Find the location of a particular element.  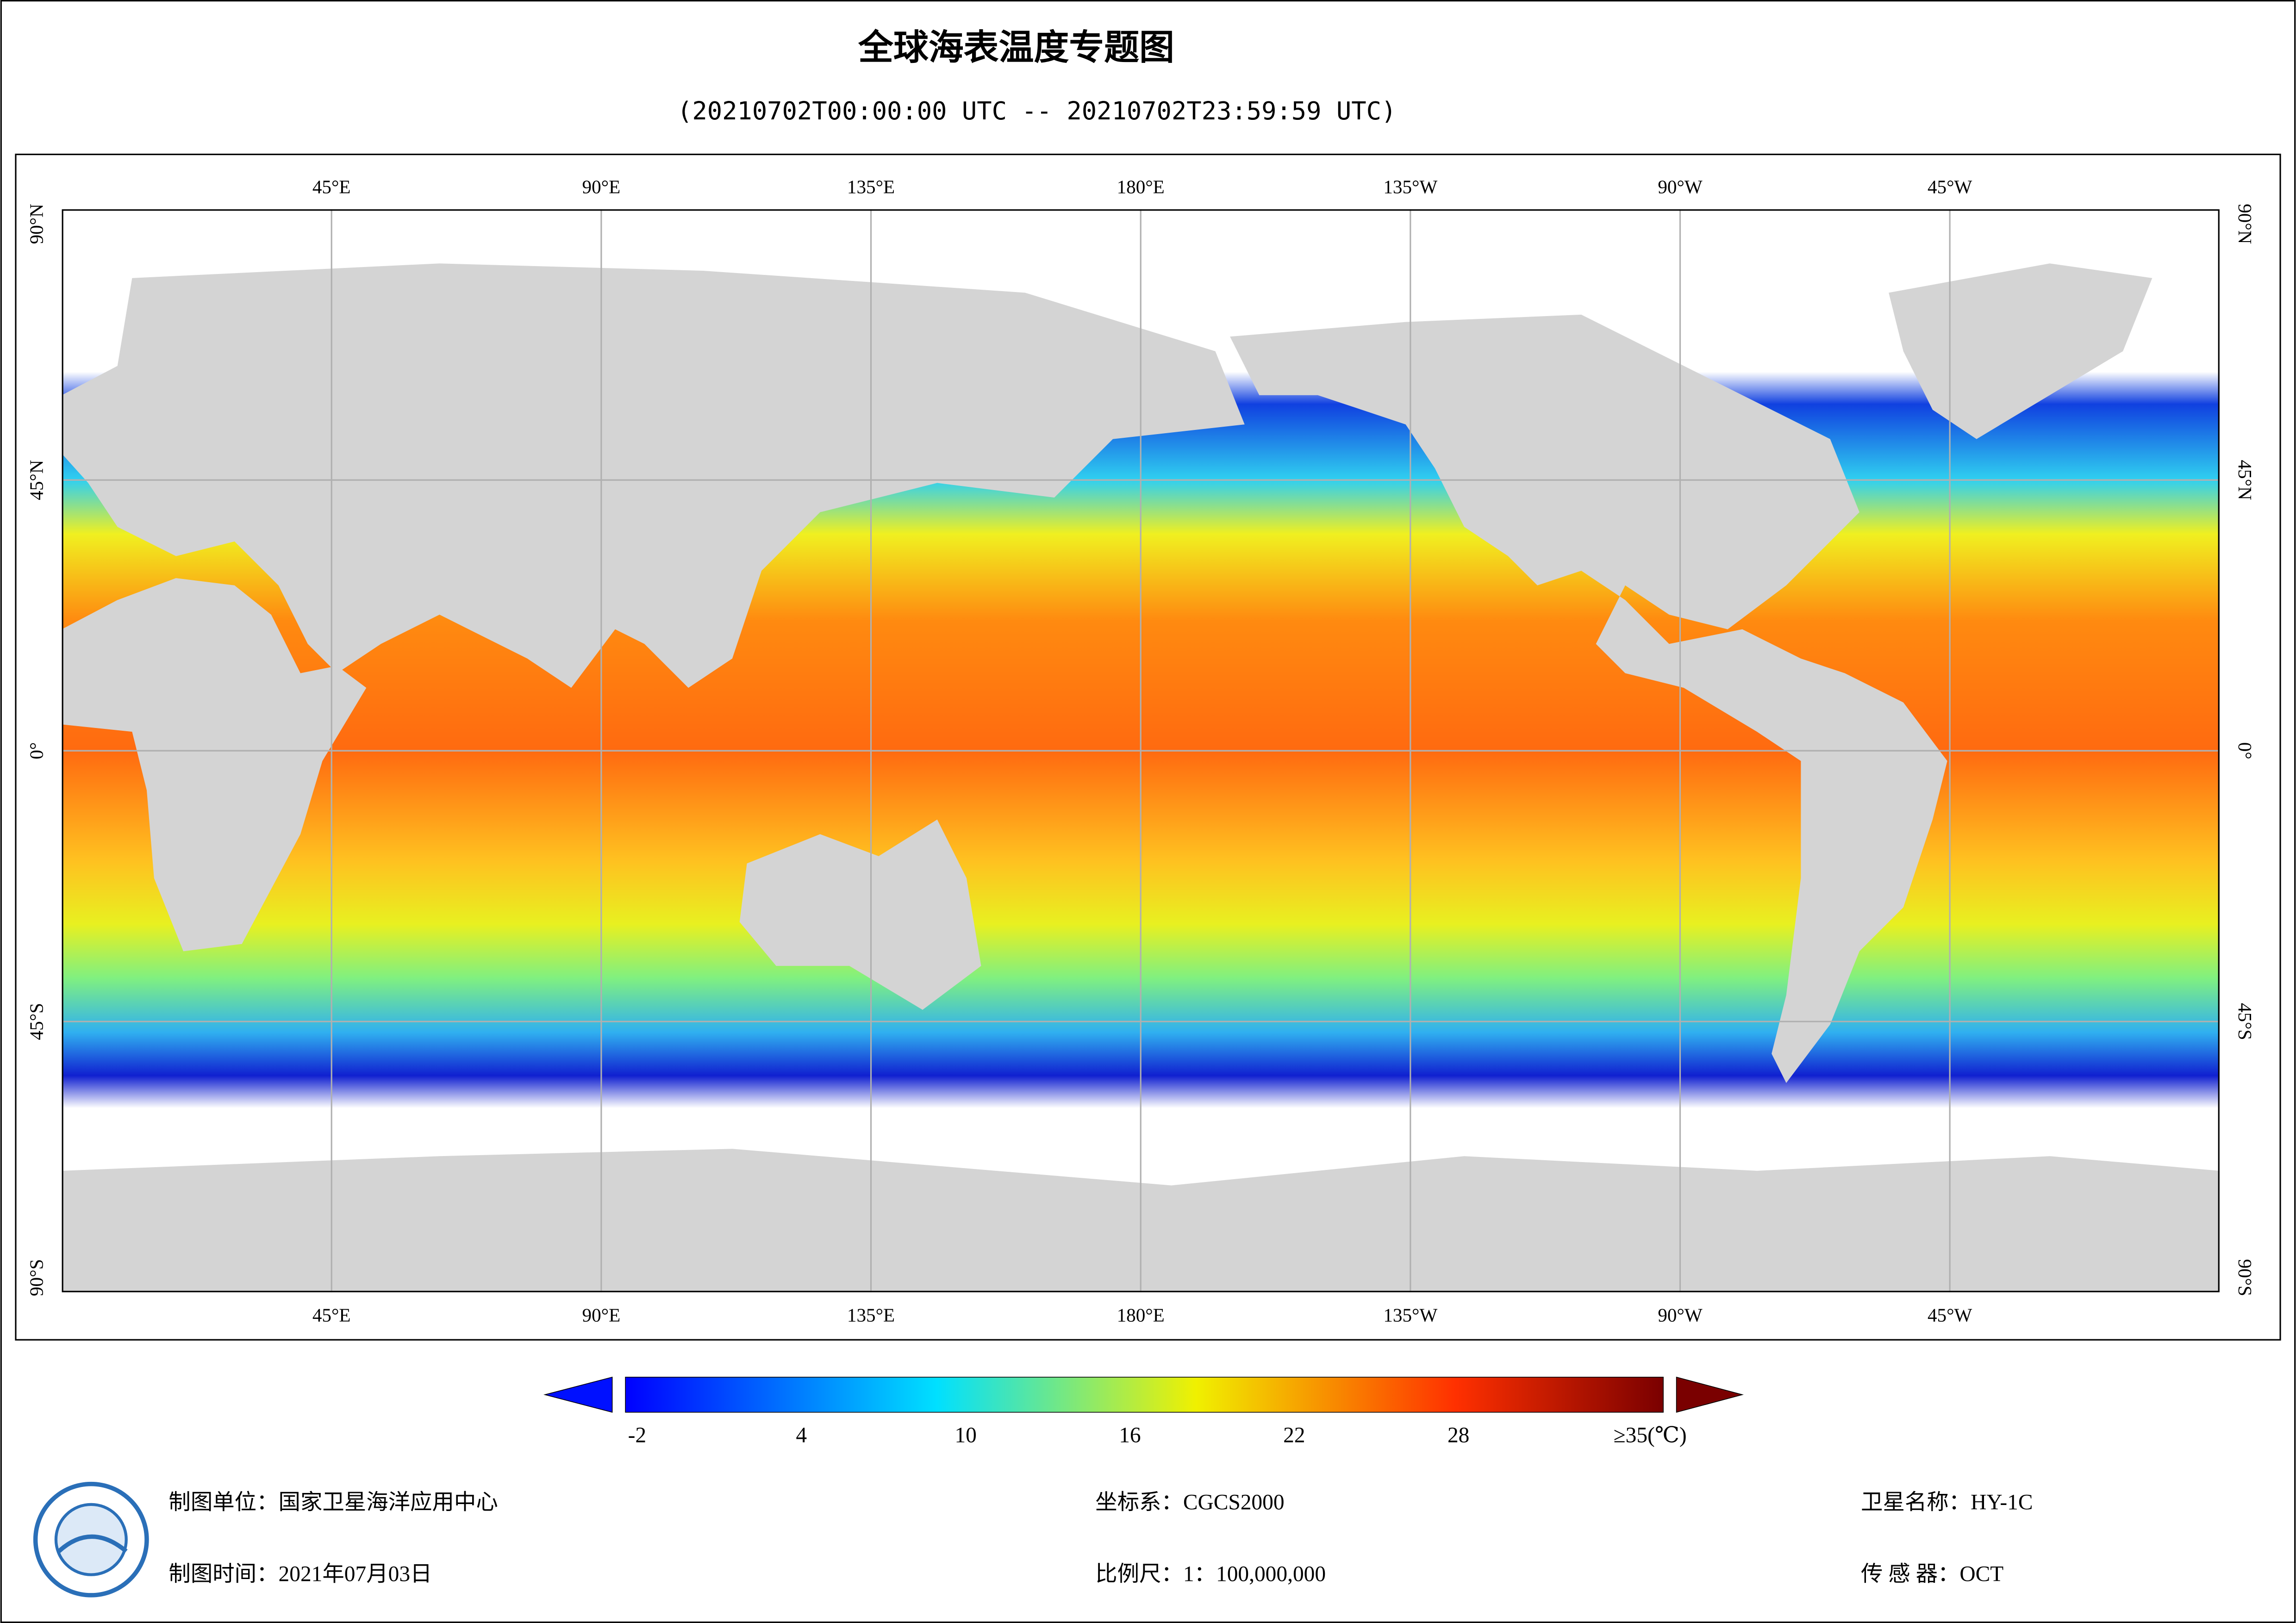

lon-label-top: 90°W is located at coordinates (1680, 186).